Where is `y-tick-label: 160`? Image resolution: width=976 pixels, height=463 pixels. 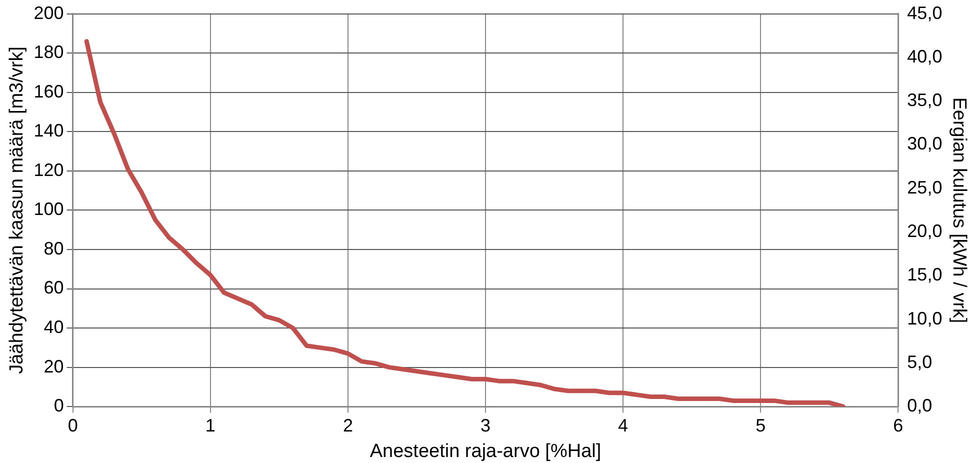
y-tick-label: 160 is located at coordinates (49, 91).